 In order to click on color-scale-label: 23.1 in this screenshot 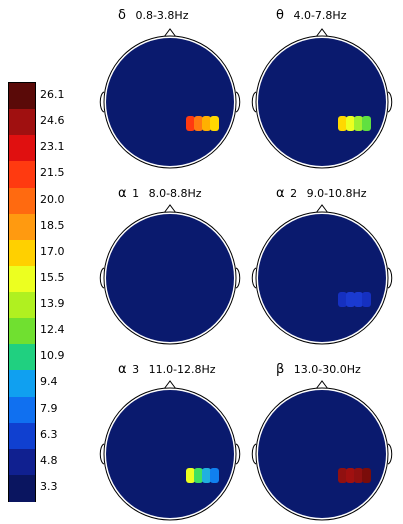, I will do `click(52, 147)`.